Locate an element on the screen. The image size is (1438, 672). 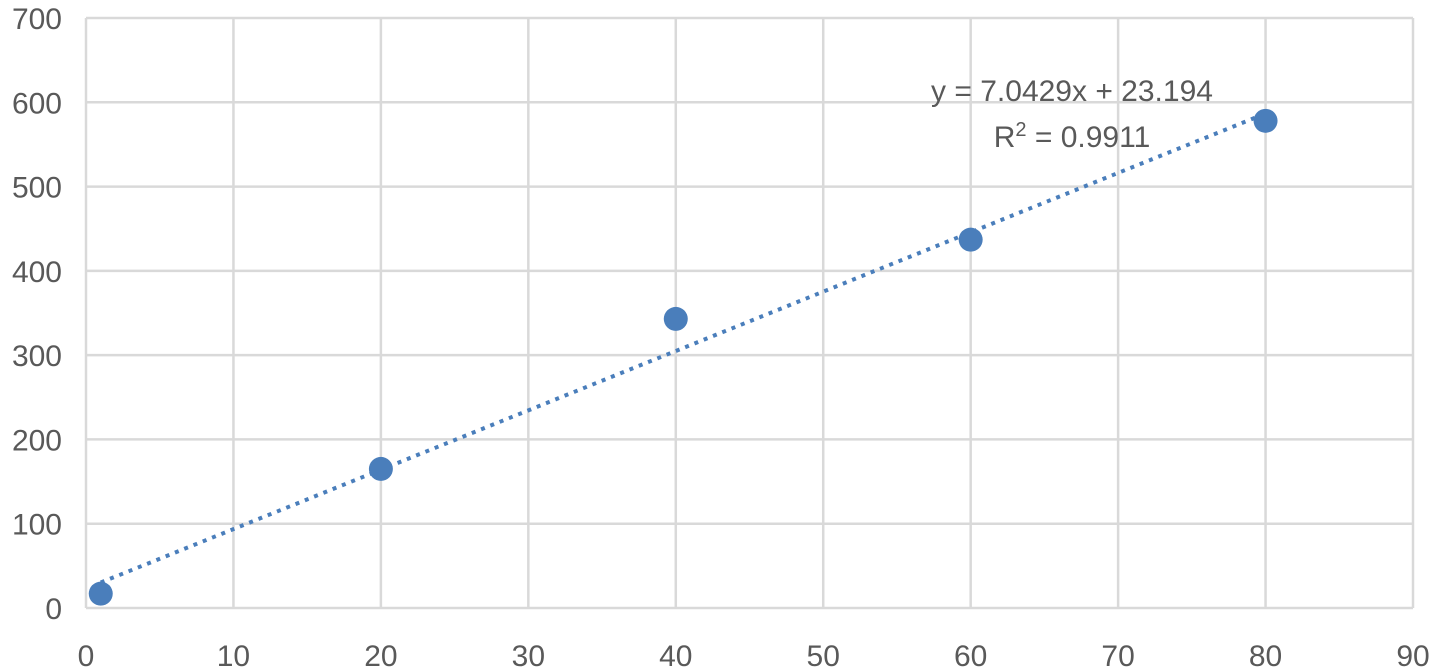
x-tick-label-90: 90 is located at coordinates (1412, 656).